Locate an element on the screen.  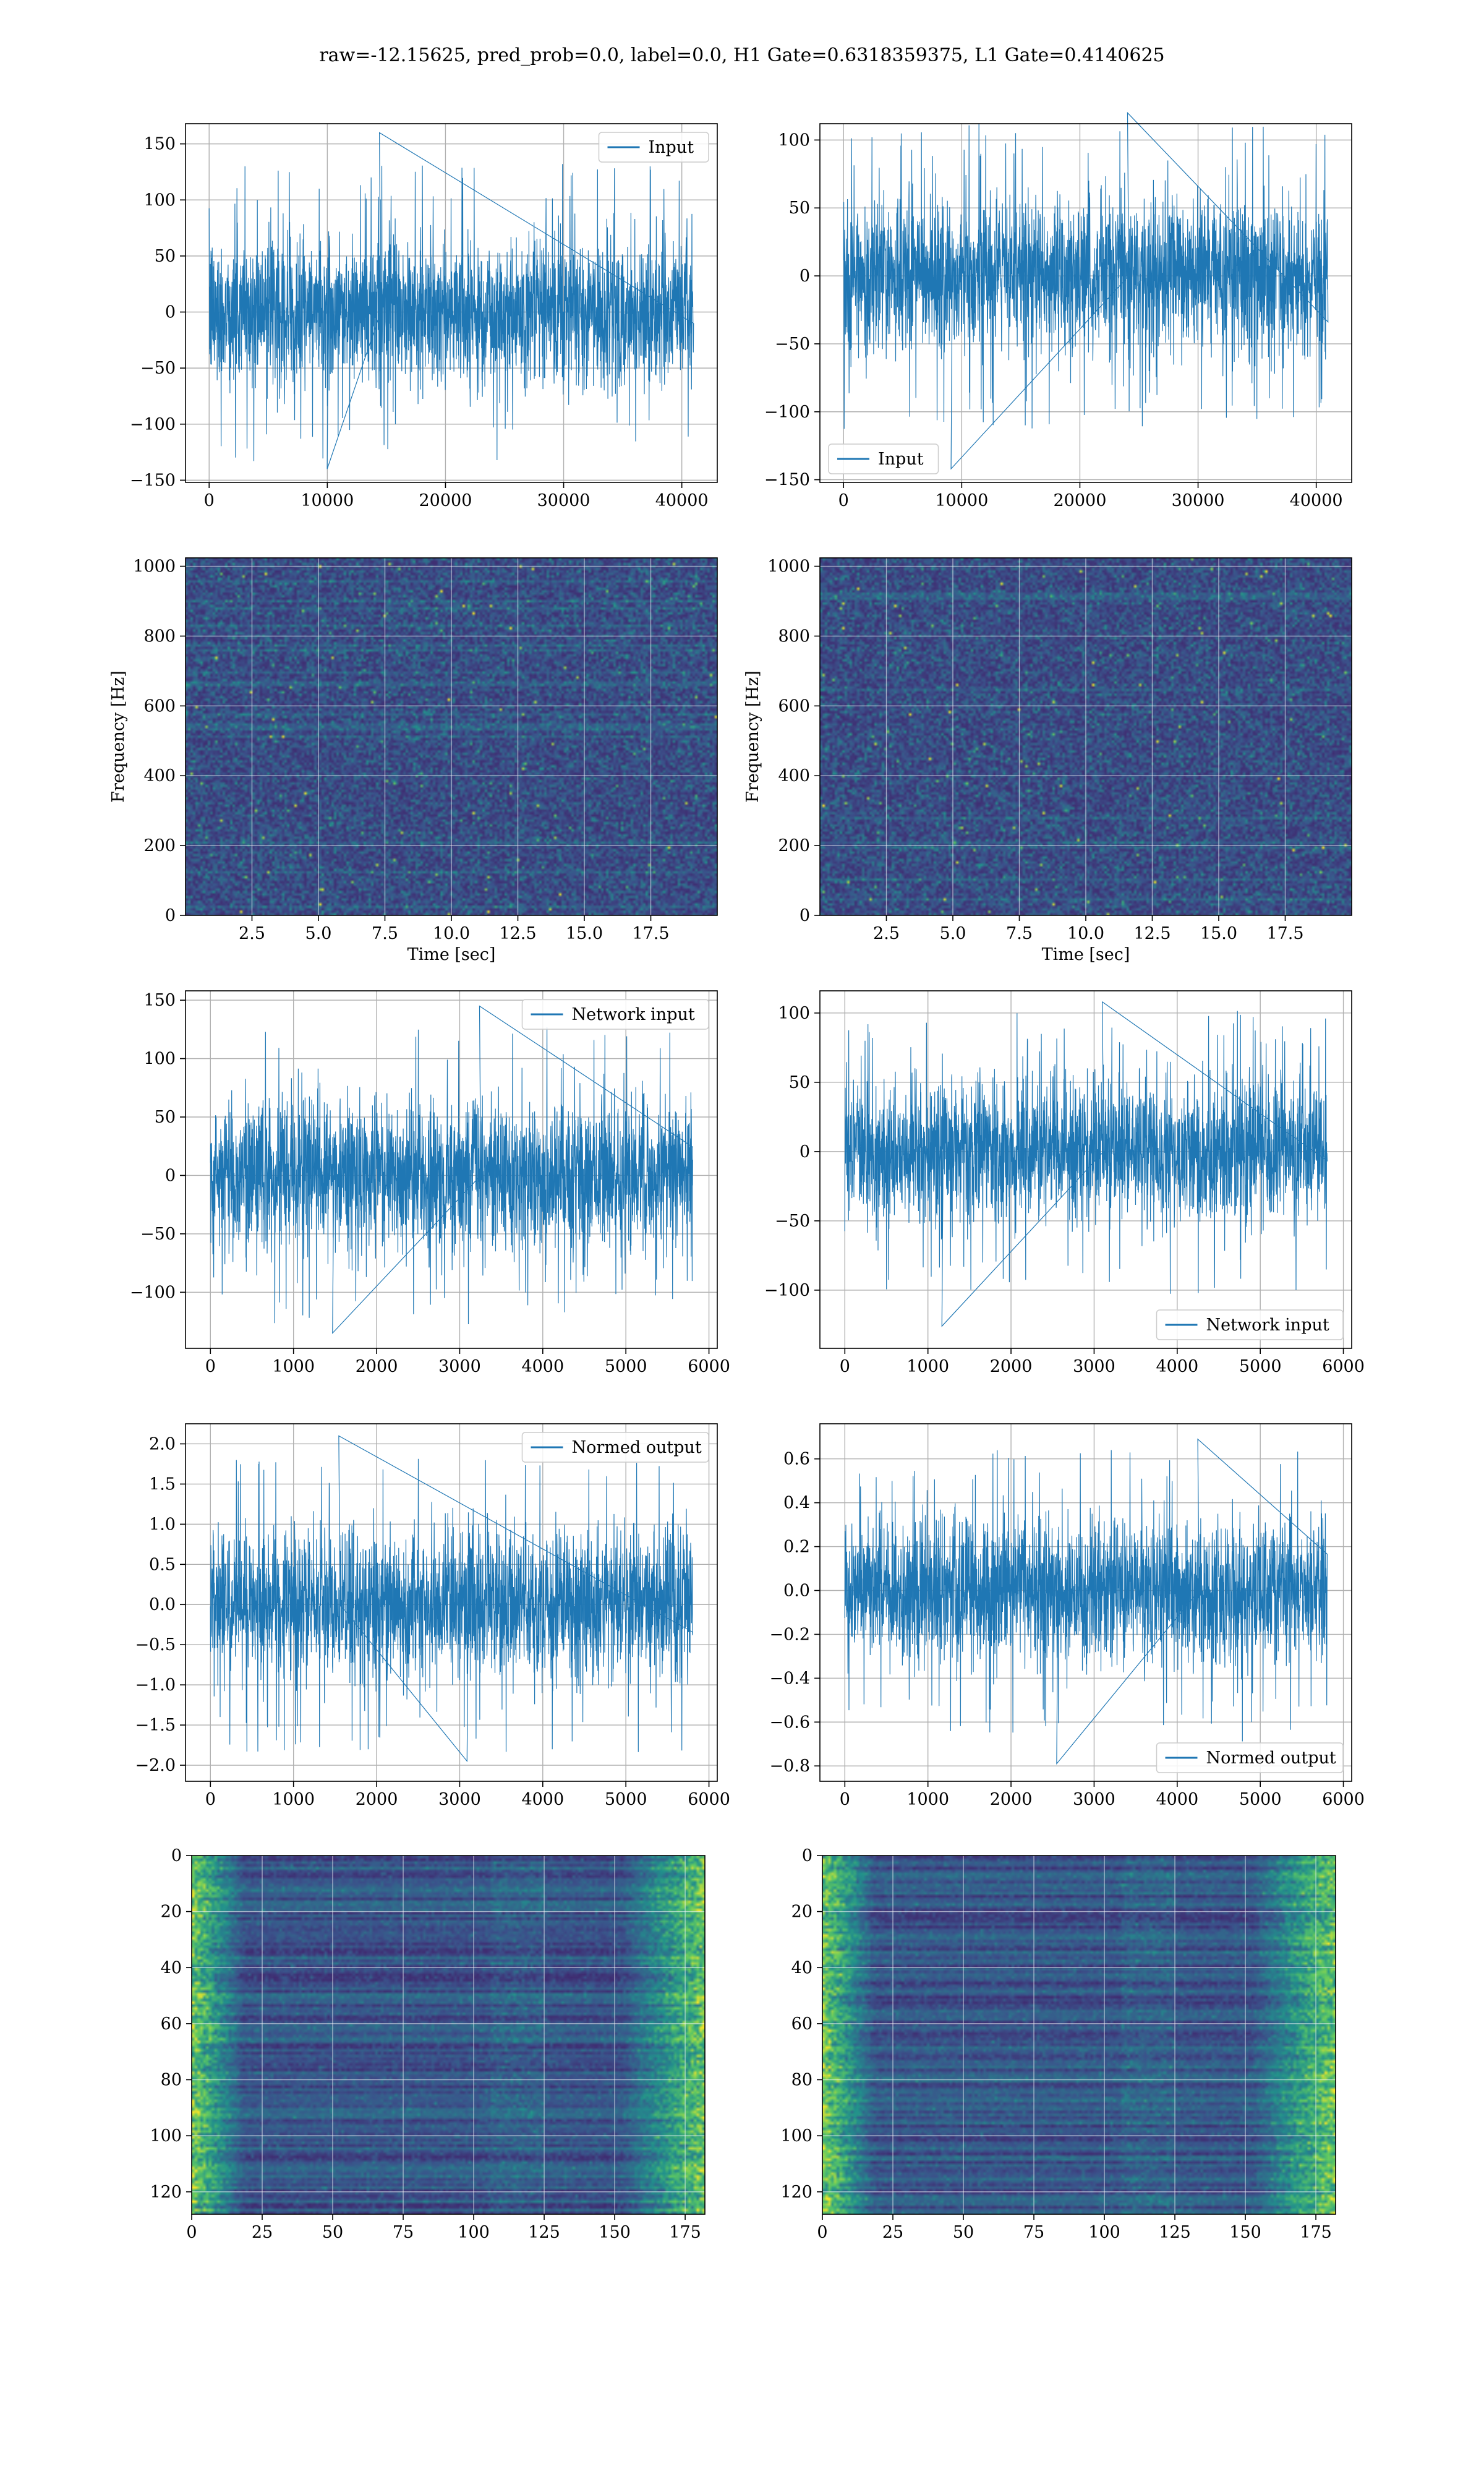
h1-normed-output-xtick-label-0: 0 is located at coordinates (210, 1799).